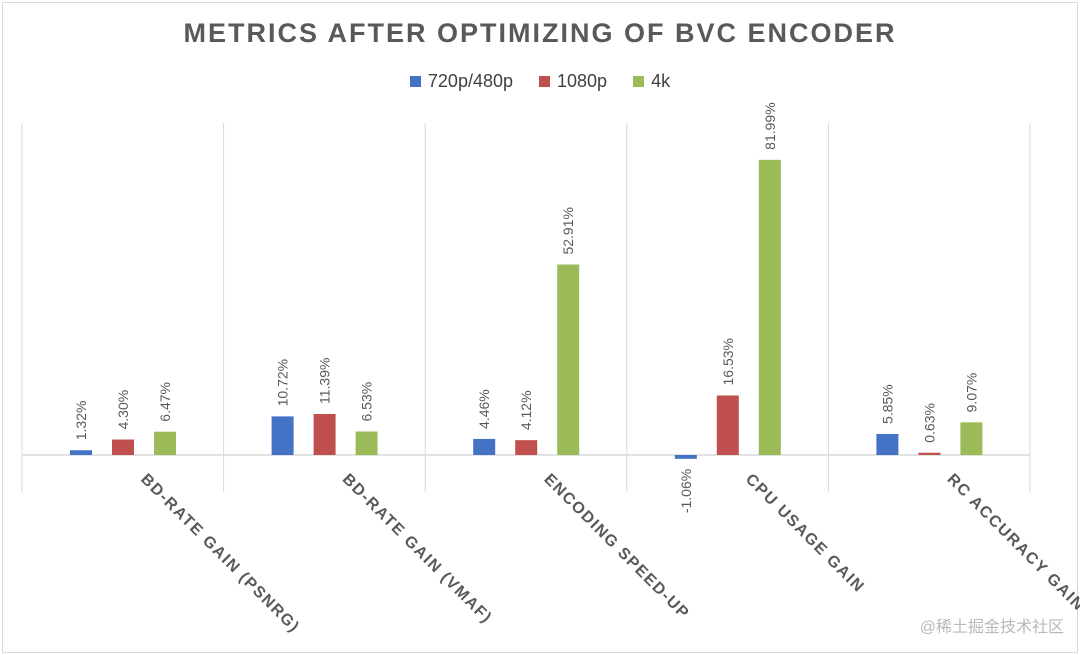  Describe the element at coordinates (568, 230) in the screenshot. I see `data-label-4k-3: 52.91%` at that location.